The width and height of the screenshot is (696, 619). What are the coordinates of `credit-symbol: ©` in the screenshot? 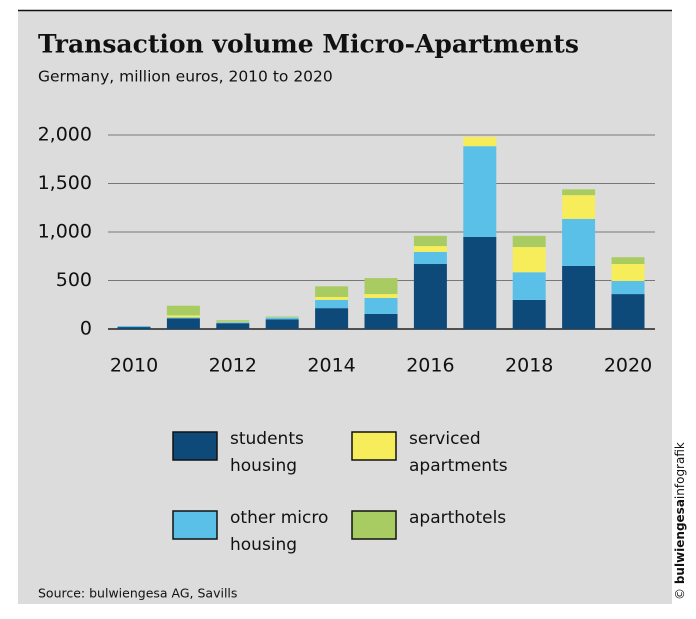 It's located at (680, 594).